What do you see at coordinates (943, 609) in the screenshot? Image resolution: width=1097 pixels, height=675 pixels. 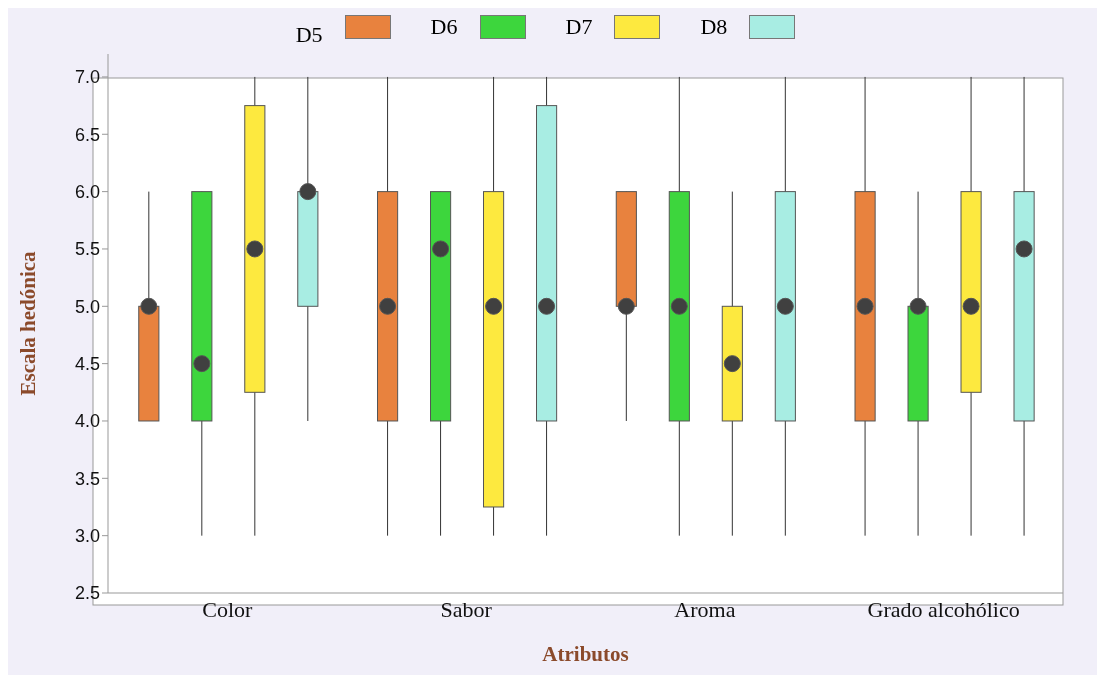 I see `x-tick-label: Grado alcohólico` at bounding box center [943, 609].